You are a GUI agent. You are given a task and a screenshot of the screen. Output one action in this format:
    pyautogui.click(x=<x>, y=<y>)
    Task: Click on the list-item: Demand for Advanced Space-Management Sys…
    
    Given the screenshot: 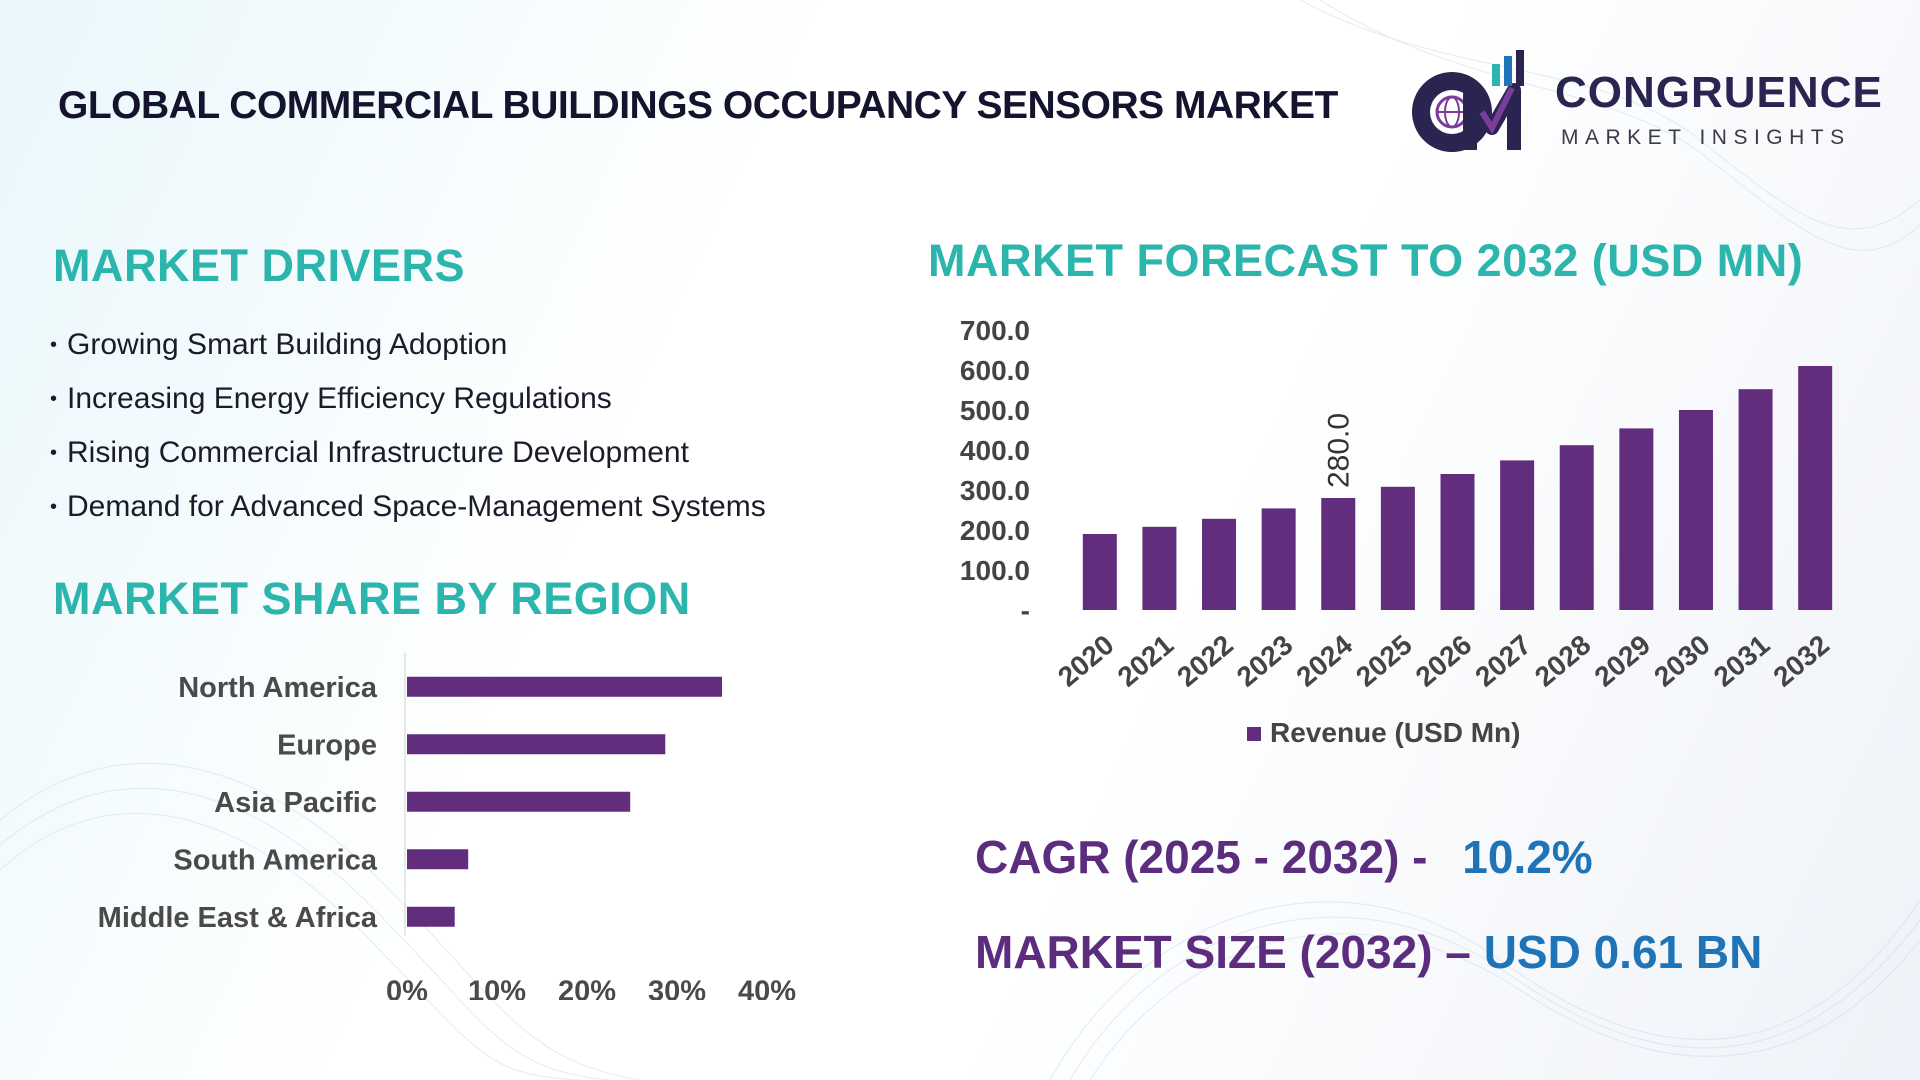 What is the action you would take?
    pyautogui.click(x=408, y=507)
    